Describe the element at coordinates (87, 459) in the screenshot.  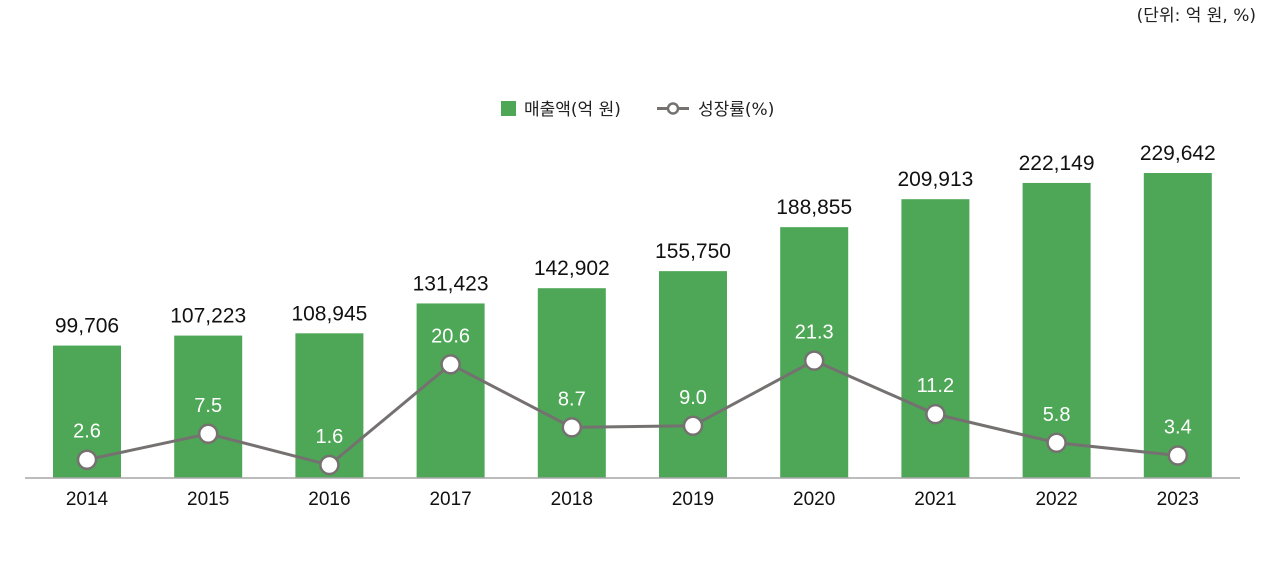
I see `rate-marker-2014` at that location.